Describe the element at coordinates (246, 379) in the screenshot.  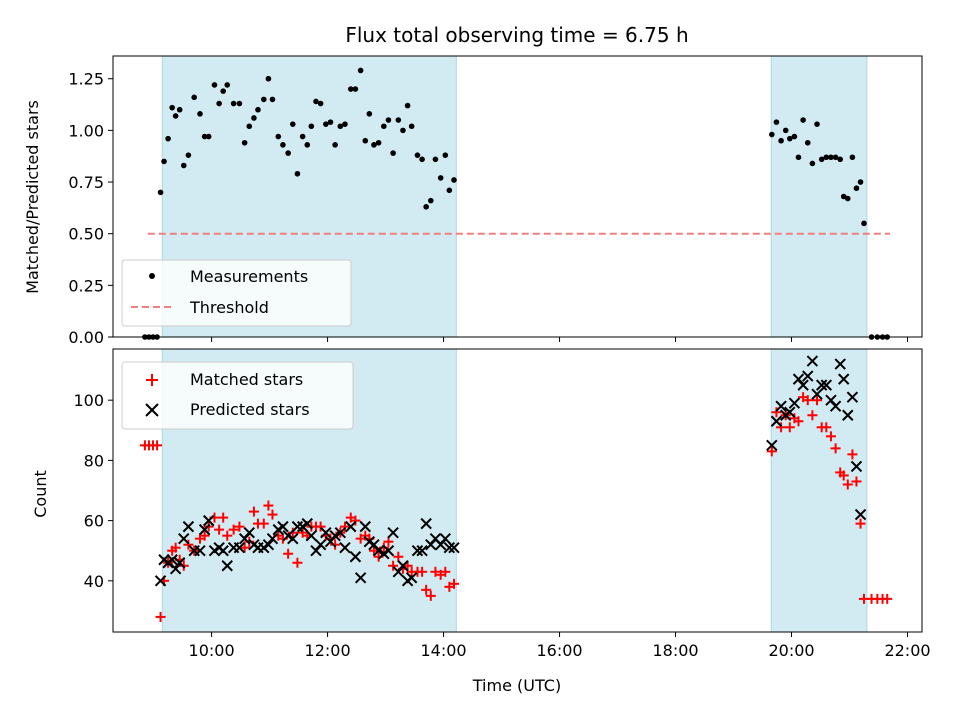
I see `legend-matched-label: Matched stars` at that location.